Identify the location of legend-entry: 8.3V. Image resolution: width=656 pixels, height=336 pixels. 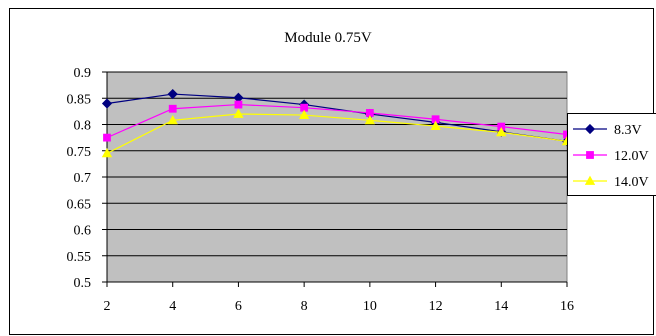
(607, 130).